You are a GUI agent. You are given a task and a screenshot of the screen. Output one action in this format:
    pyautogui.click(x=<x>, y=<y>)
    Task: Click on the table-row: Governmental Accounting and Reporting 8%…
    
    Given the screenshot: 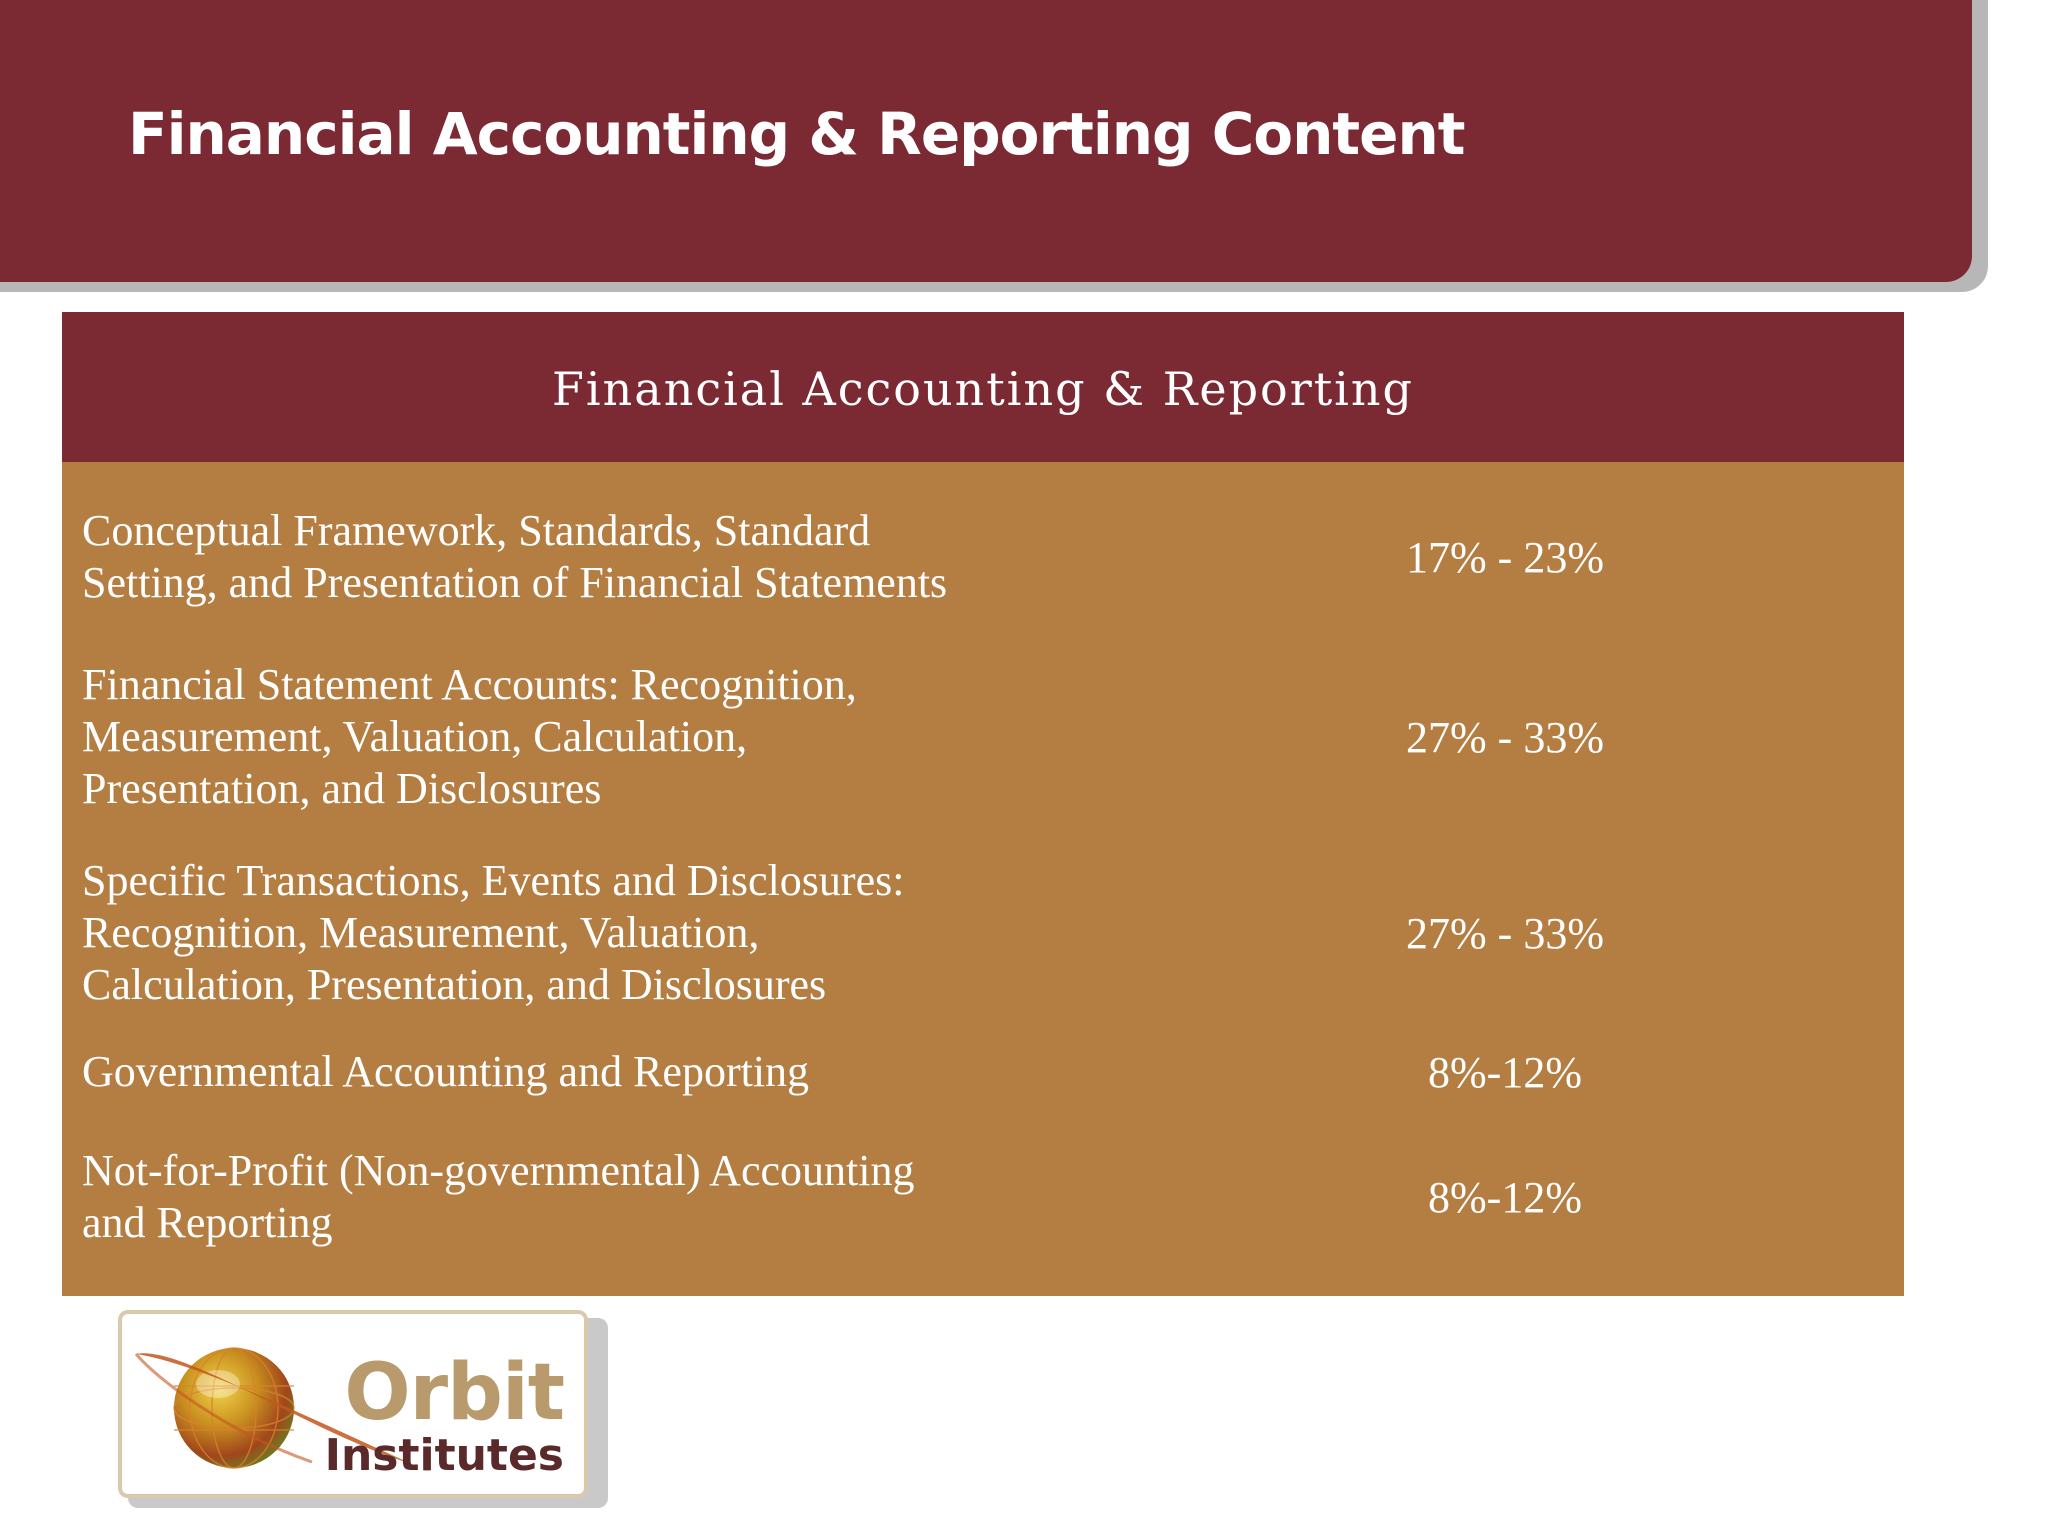 What is the action you would take?
    pyautogui.click(x=983, y=1072)
    